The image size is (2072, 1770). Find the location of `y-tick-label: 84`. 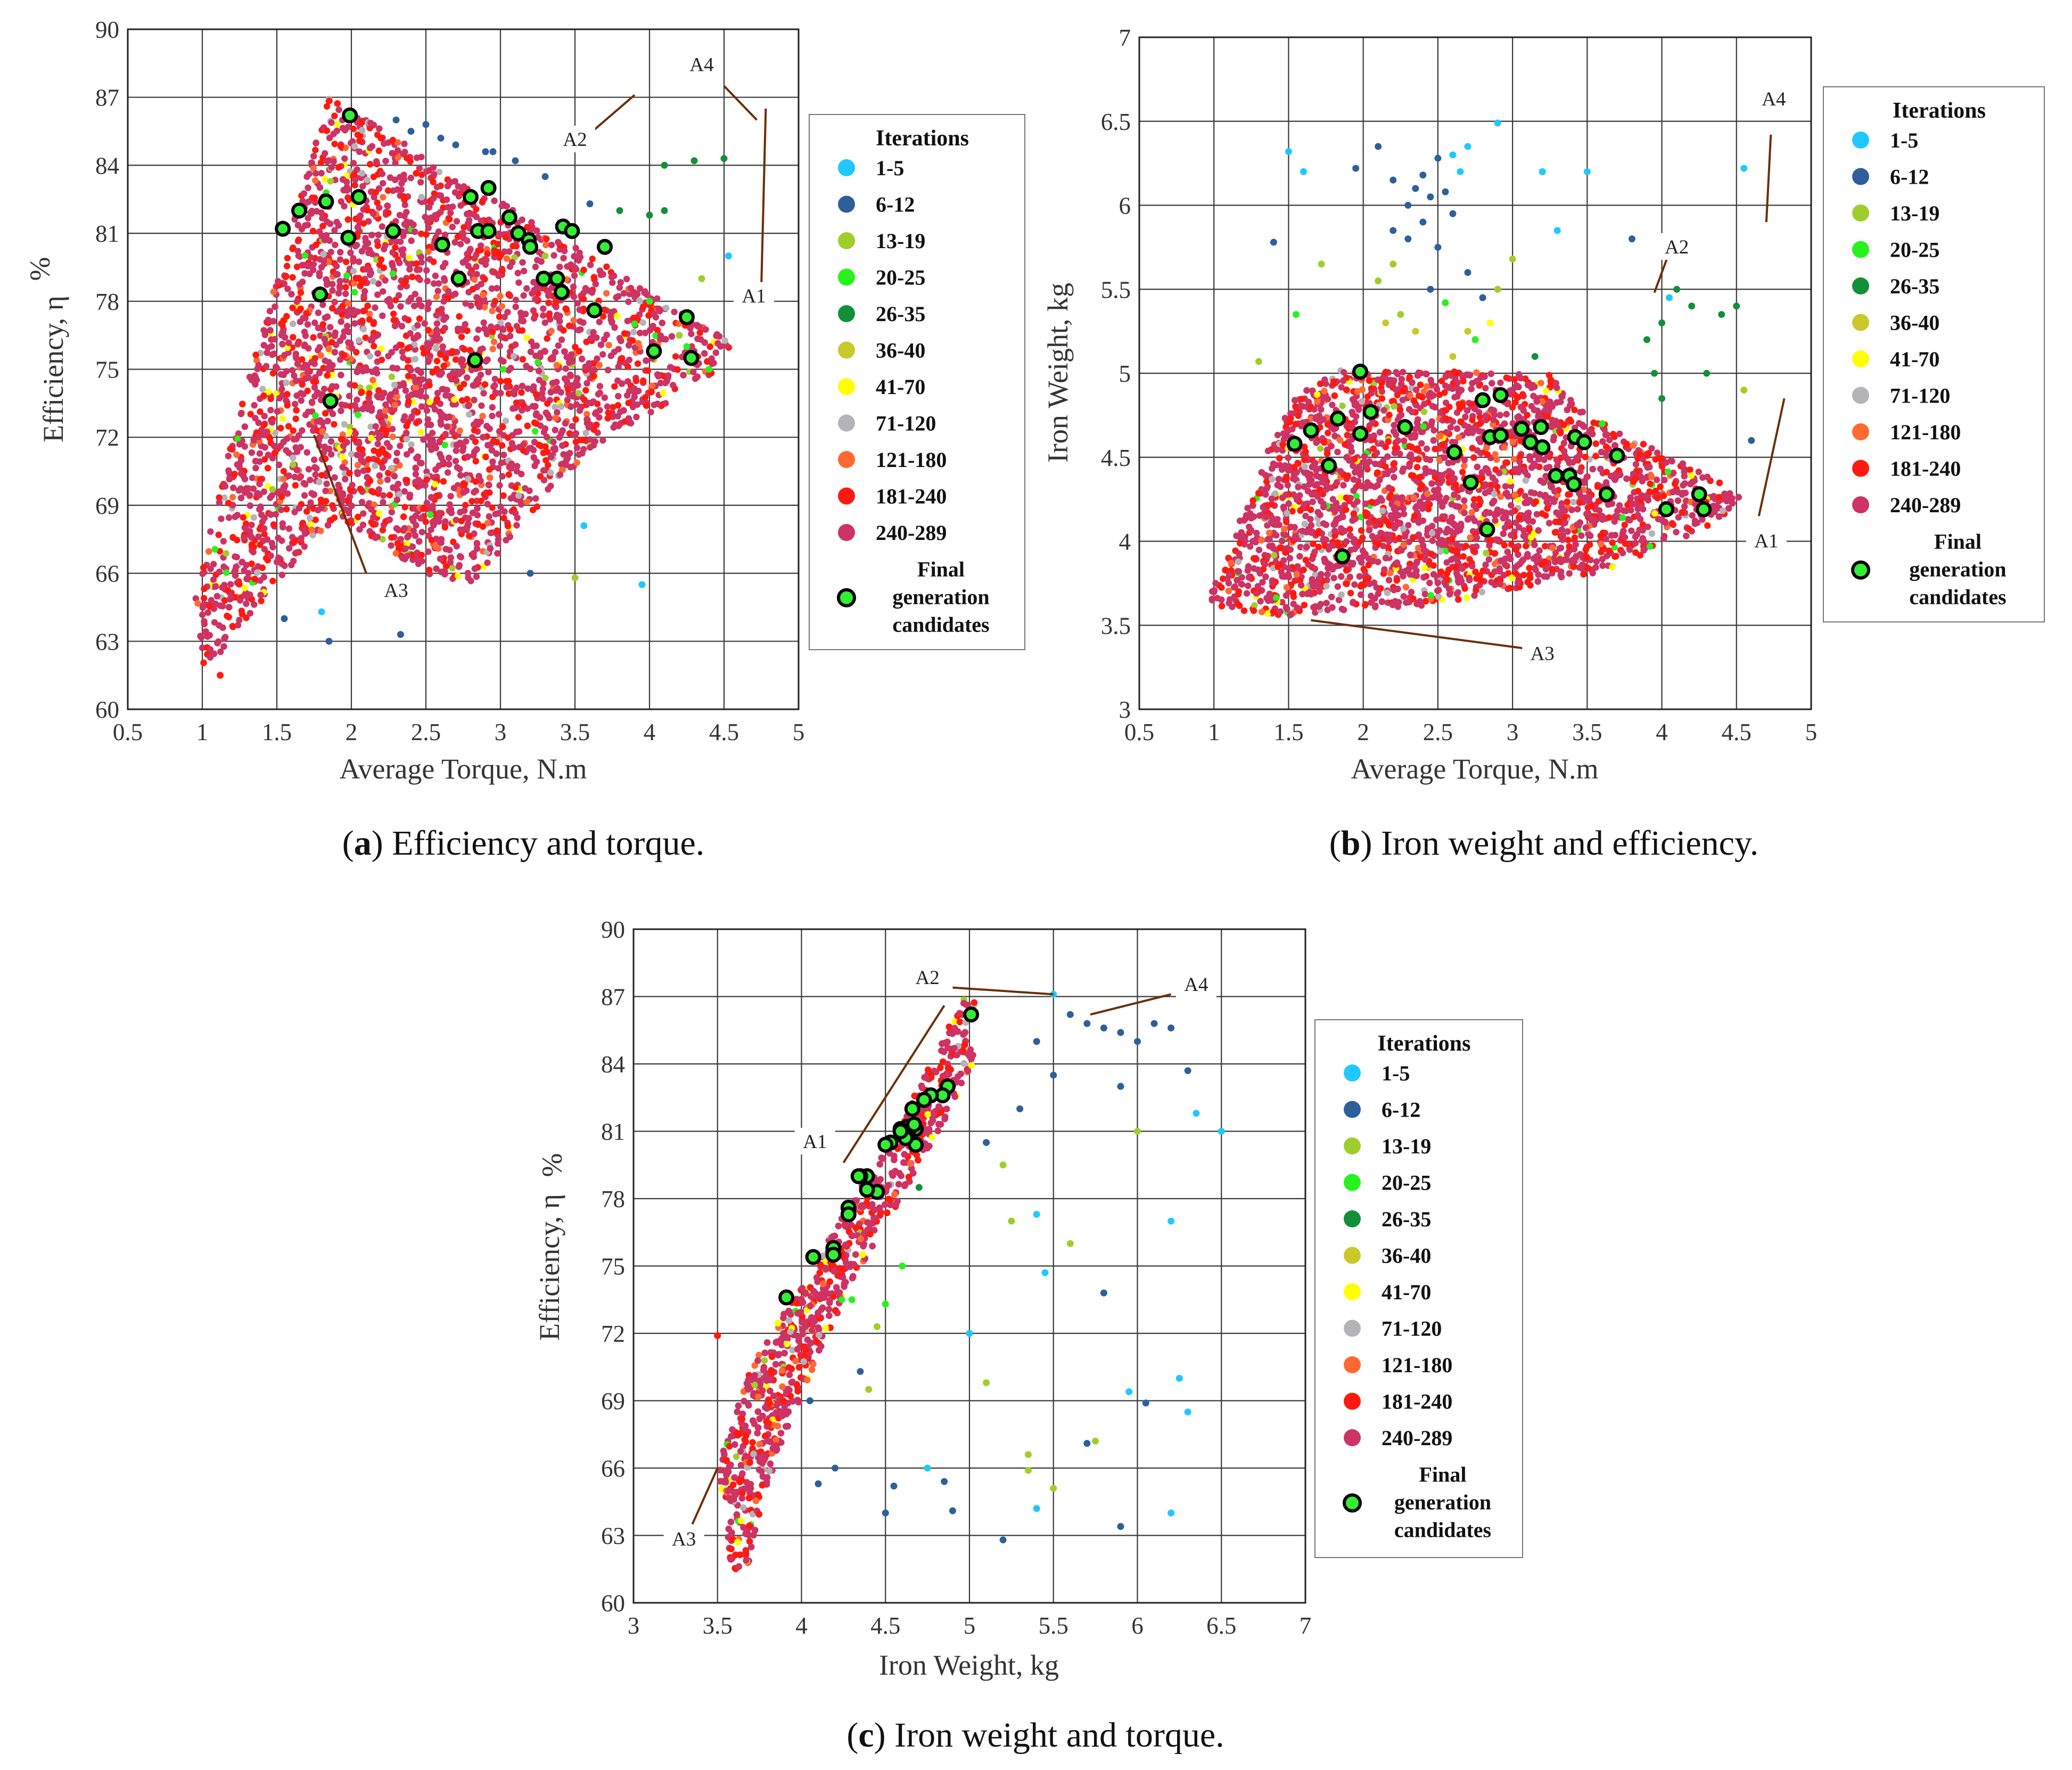

y-tick-label: 84 is located at coordinates (107, 165).